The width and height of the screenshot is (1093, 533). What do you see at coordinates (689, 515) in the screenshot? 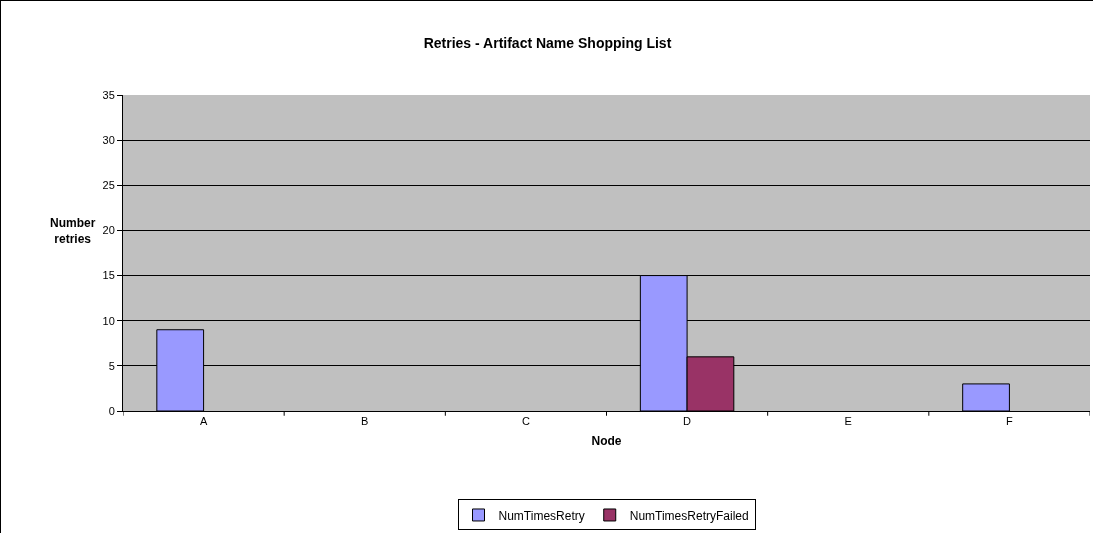
I see `legend-label: NumTimesRetryFailed` at bounding box center [689, 515].